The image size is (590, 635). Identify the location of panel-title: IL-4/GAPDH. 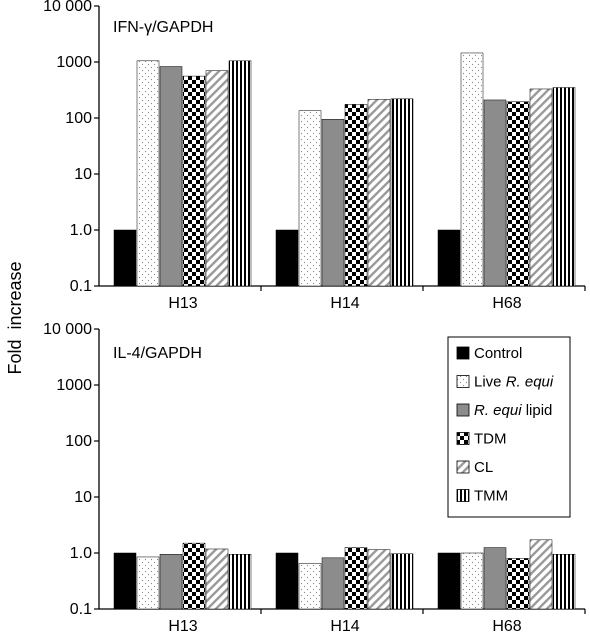
(157, 353).